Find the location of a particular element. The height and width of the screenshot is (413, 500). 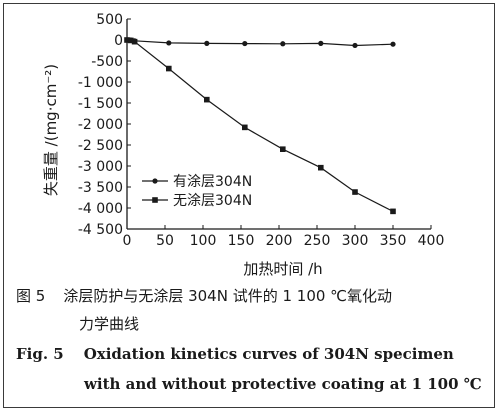

x-tick-label: 350 is located at coordinates (393, 241).